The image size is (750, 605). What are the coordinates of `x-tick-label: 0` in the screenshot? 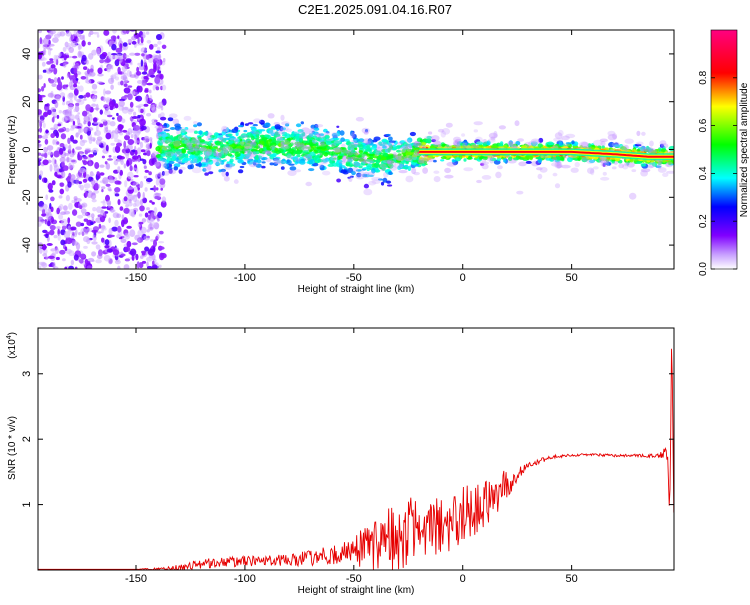 It's located at (463, 579).